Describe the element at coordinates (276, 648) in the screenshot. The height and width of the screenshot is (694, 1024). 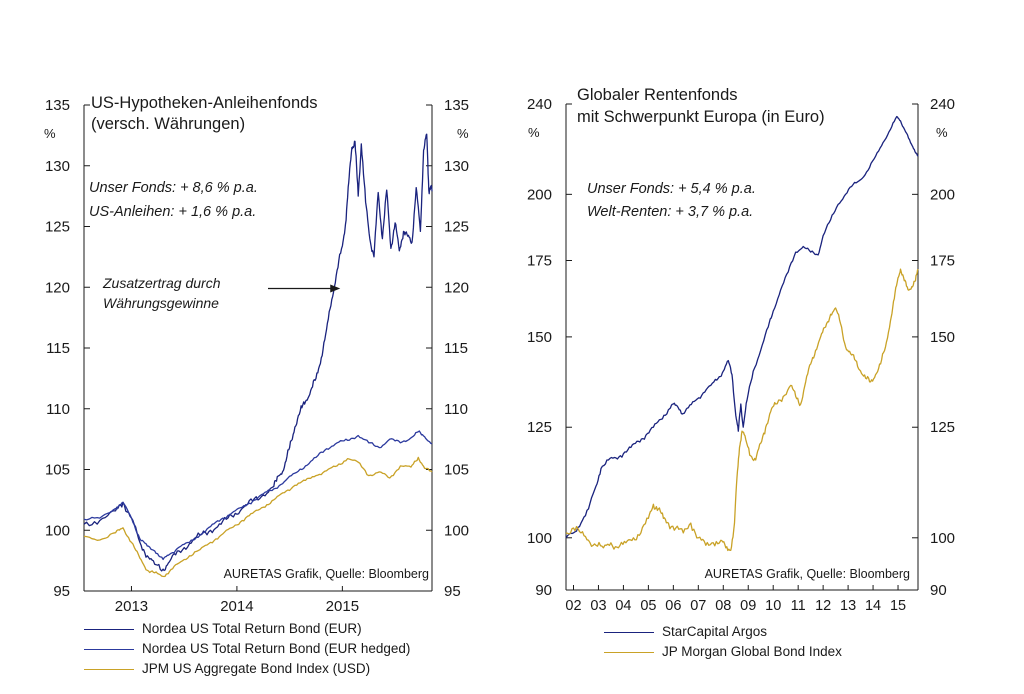
I see `legend-label: Nordea US Total Return Bond (EUR hedged)` at that location.